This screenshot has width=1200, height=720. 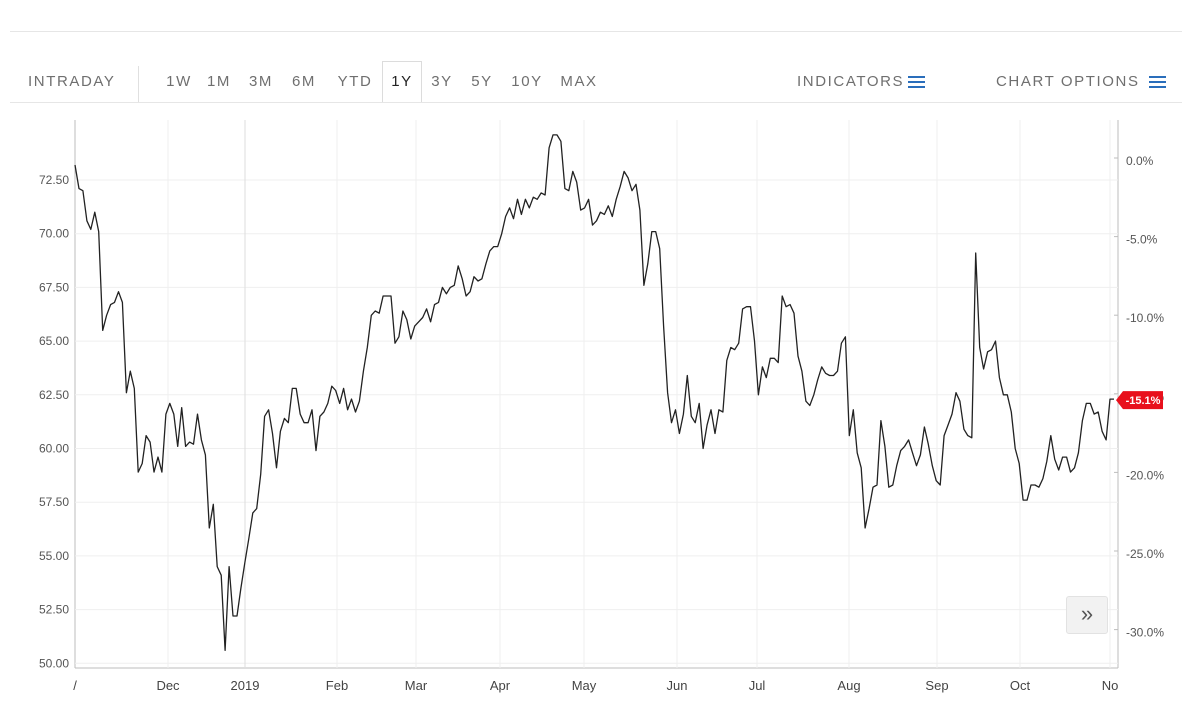 I want to click on y-tick-label: 50.00, so click(x=54, y=663).